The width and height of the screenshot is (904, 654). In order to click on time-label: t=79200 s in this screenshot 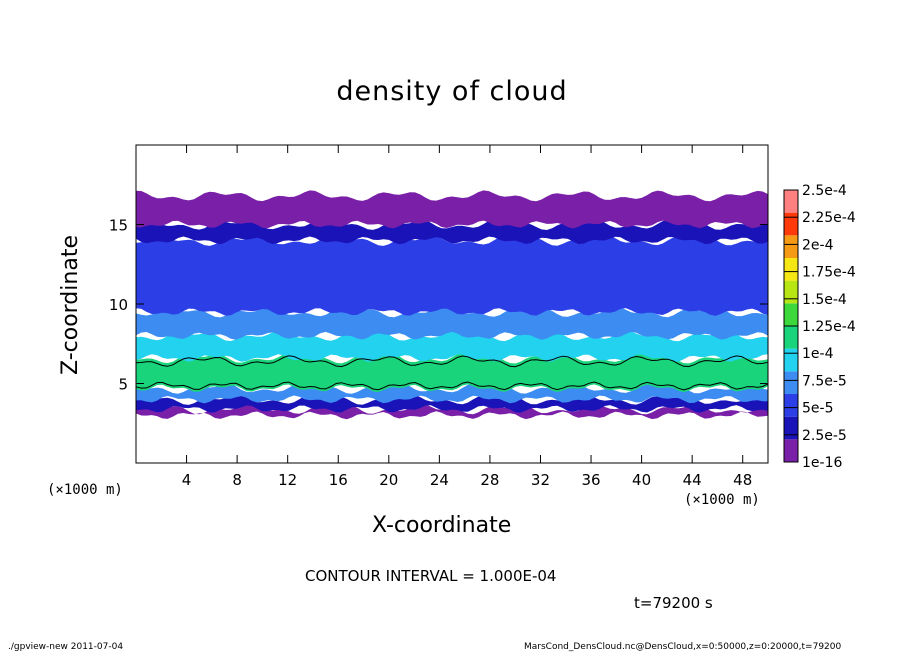, I will do `click(673, 603)`.